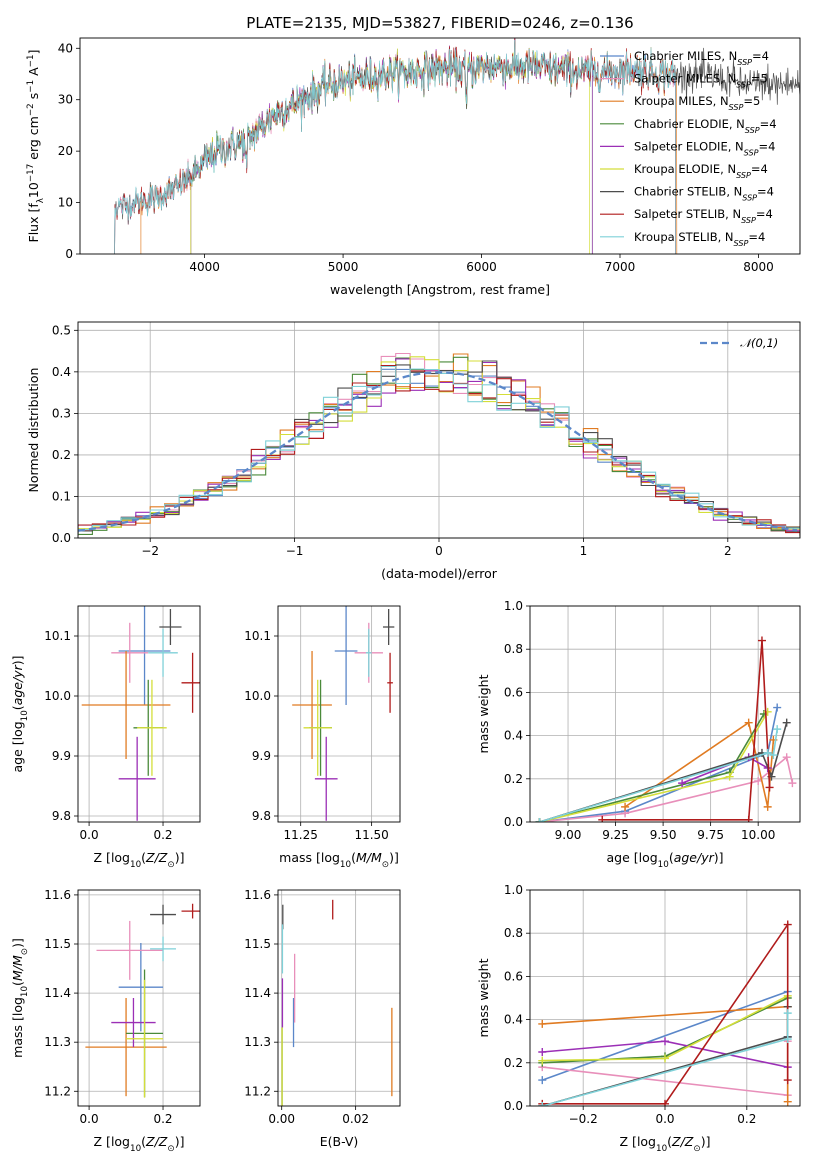 The height and width of the screenshot is (1170, 819). What do you see at coordinates (705, 126) in the screenshot?
I see `legend-label-3: Chabrier ELODIE, NSSP=4` at bounding box center [705, 126].